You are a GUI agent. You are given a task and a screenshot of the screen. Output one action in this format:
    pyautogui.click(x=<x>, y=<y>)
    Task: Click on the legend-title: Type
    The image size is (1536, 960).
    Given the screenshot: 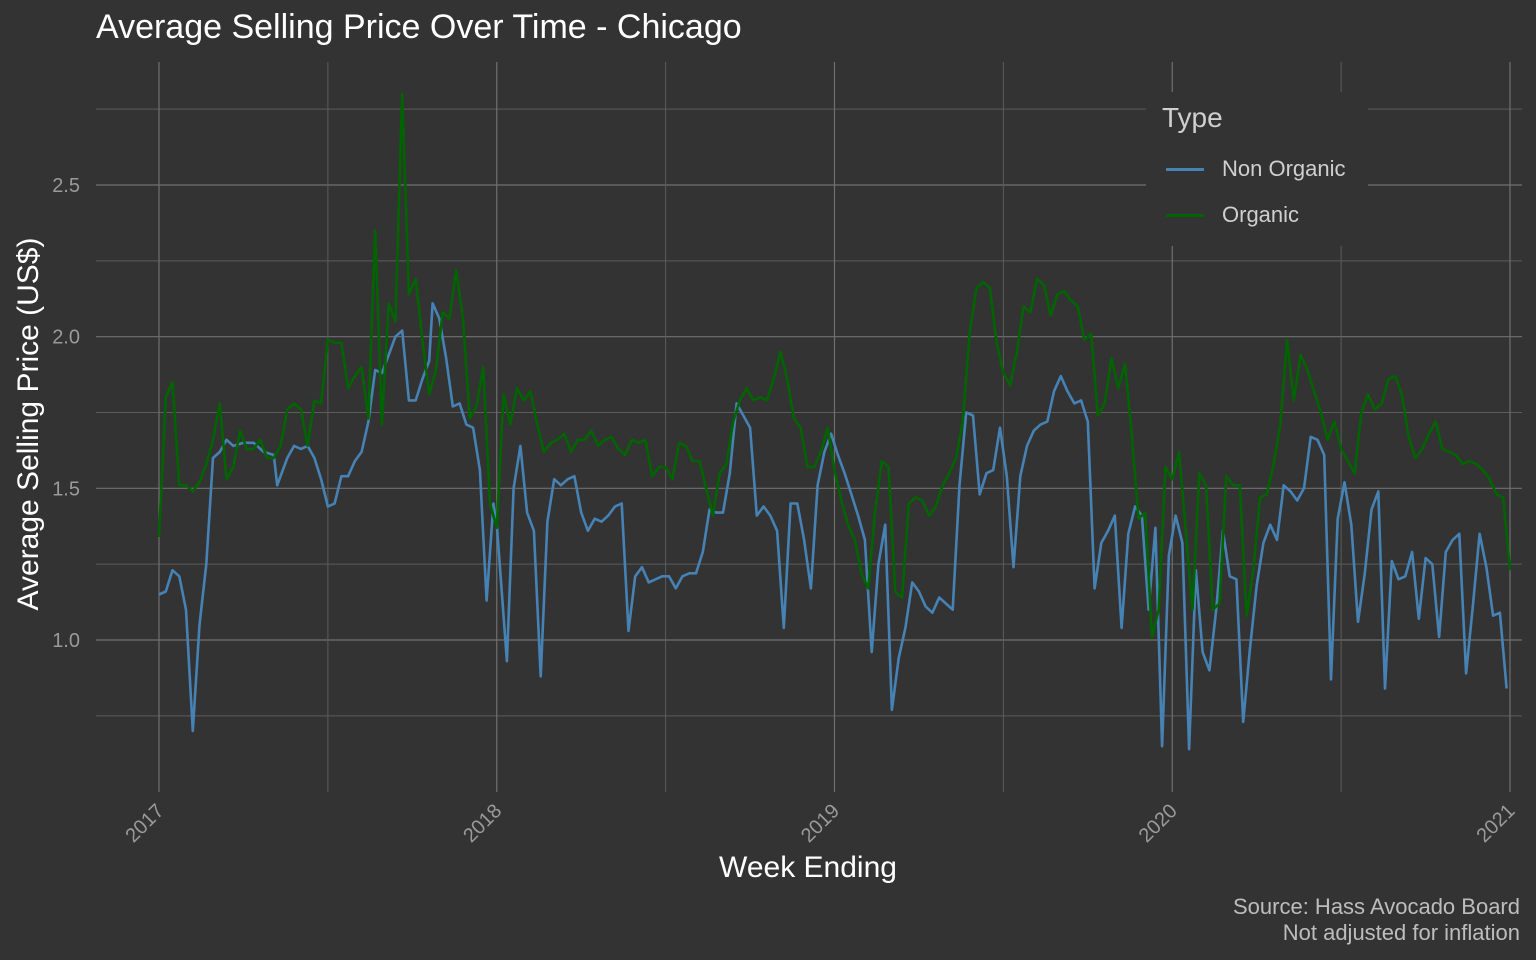 What is the action you would take?
    pyautogui.click(x=1192, y=117)
    